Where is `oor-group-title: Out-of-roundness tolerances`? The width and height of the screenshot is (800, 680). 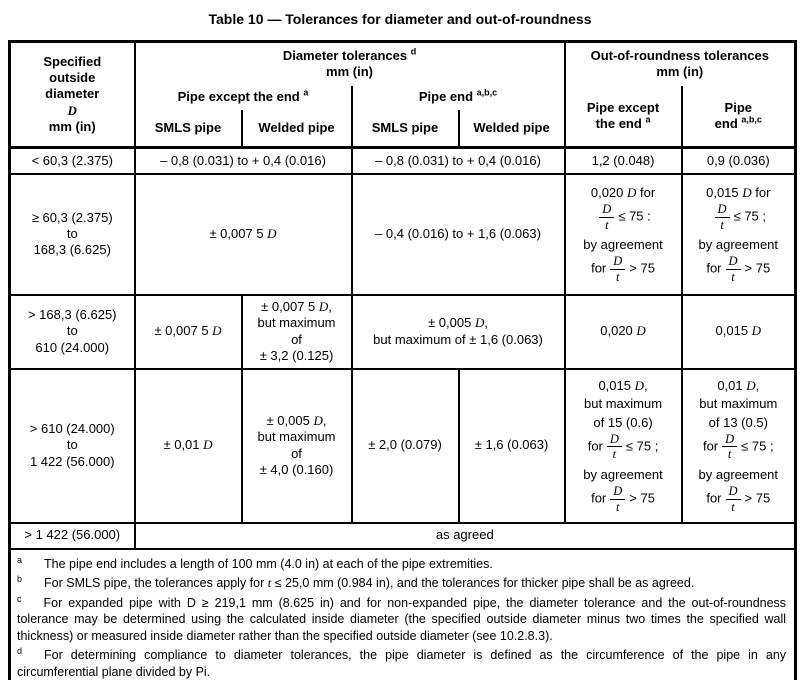
oor-group-title: Out-of-roundness tolerances is located at coordinates (679, 55).